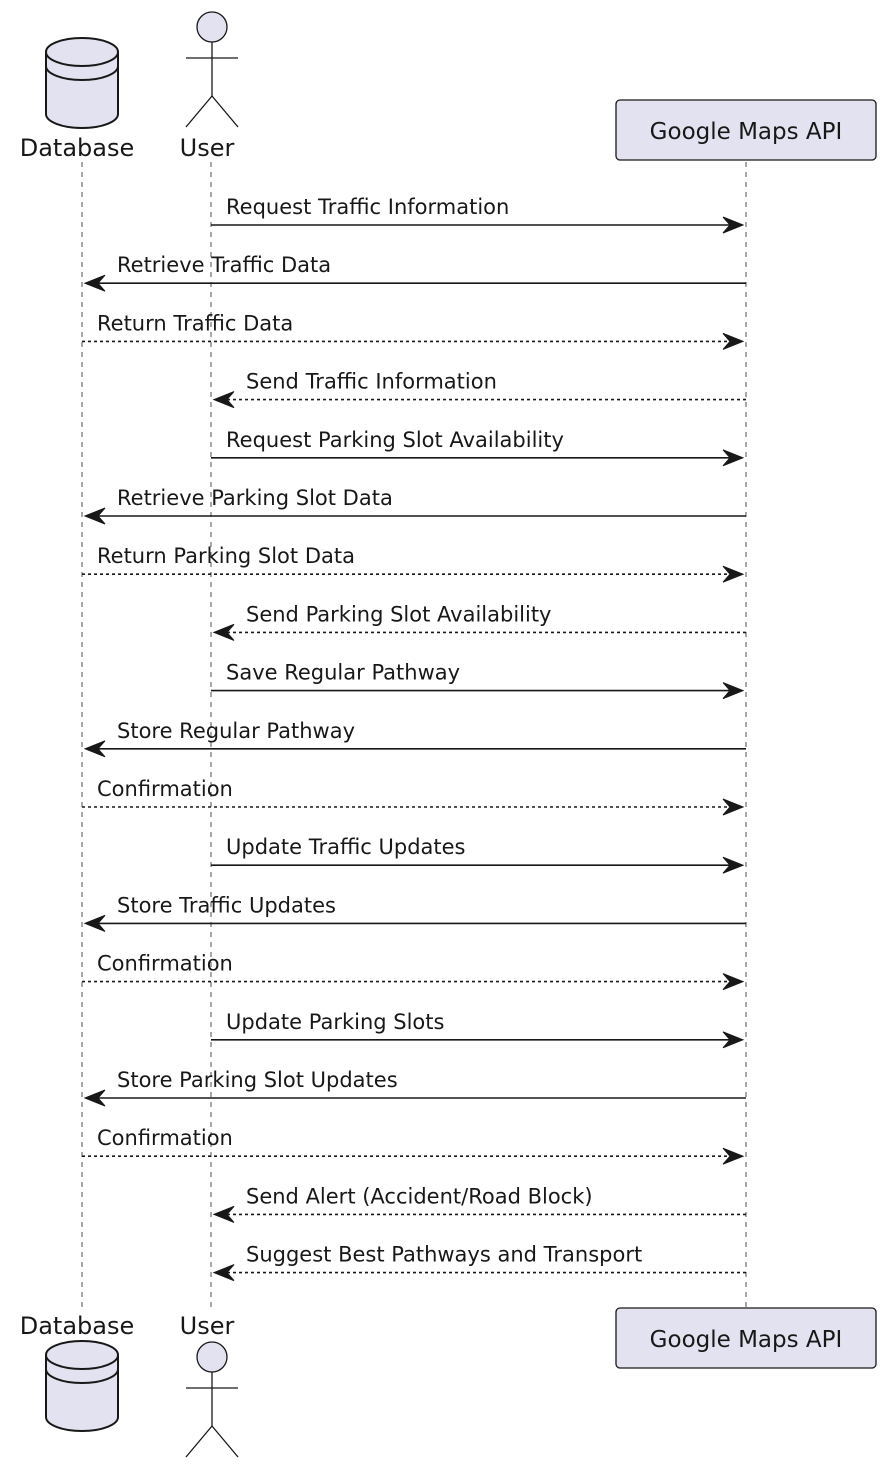 The height and width of the screenshot is (1470, 888). Describe the element at coordinates (419, 1196) in the screenshot. I see `message-label: Send Alert (Accident/Road Block)` at that location.